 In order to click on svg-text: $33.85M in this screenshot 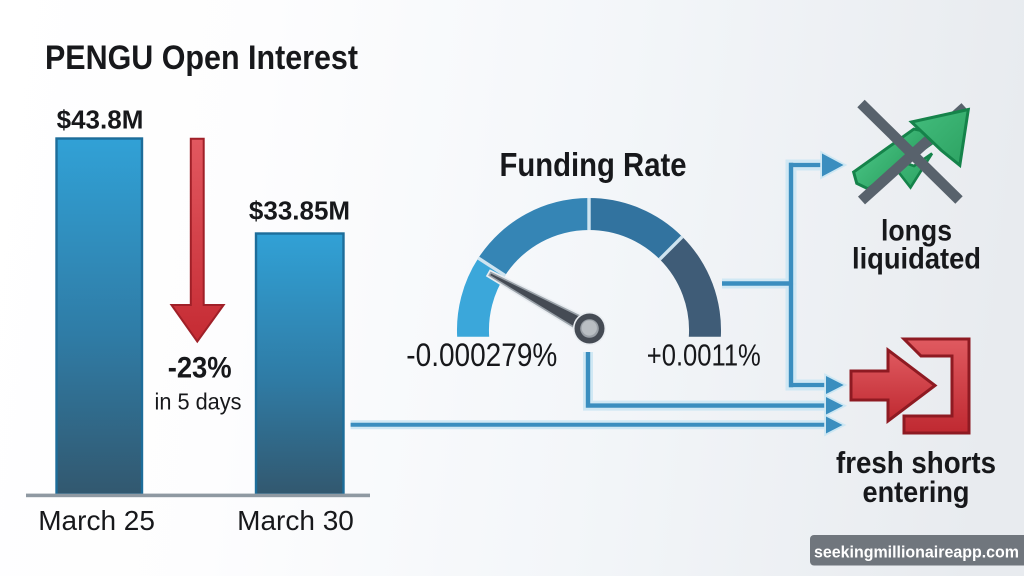, I will do `click(299, 211)`.